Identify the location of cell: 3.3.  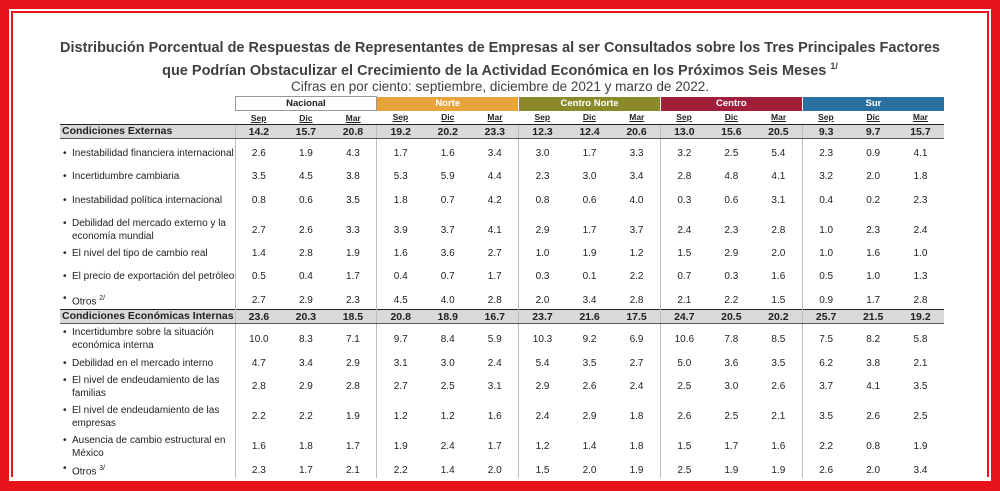
(352, 230).